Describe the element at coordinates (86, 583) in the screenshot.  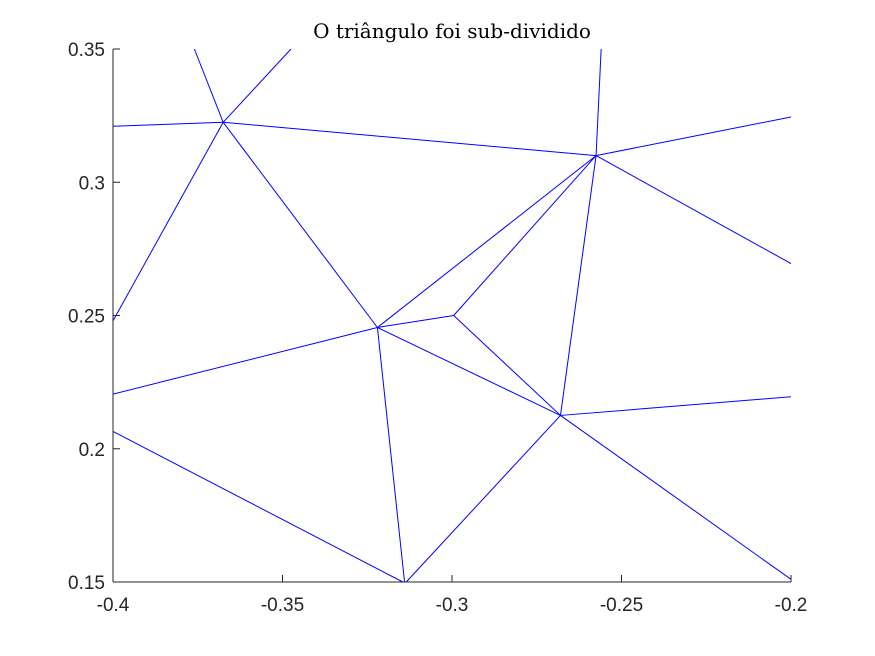
I see `y-tick-label: 0.15` at that location.